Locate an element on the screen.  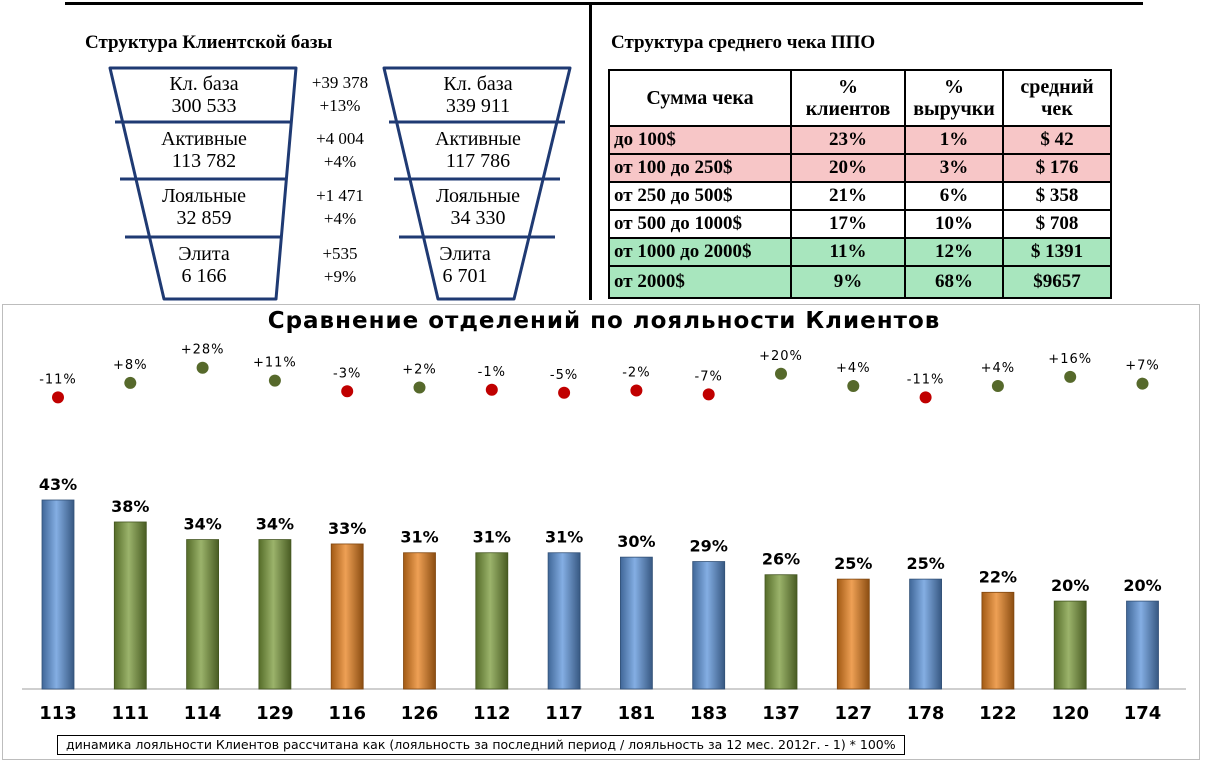
header-clients-text: % клиентов is located at coordinates (848, 98).